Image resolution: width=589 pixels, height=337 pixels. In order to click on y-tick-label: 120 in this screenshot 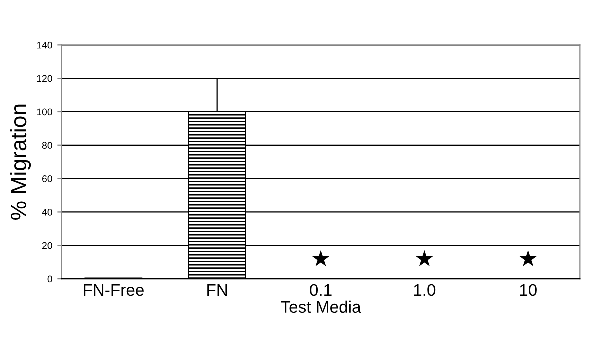, I will do `click(44, 78)`.